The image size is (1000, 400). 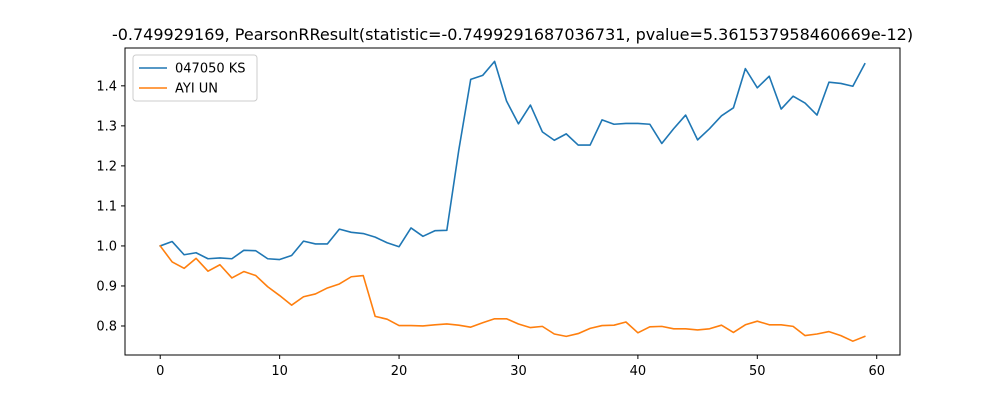 What do you see at coordinates (106, 206) in the screenshot?
I see `y-tick-label: 1.1` at bounding box center [106, 206].